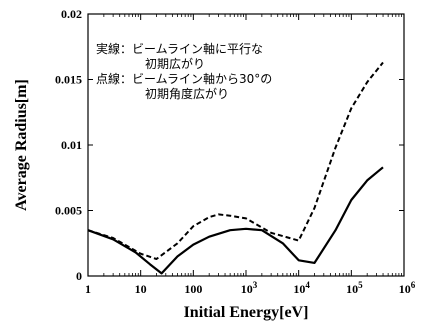 The image size is (422, 326). I want to click on x-tick-label: 10⁴, so click(301, 288).